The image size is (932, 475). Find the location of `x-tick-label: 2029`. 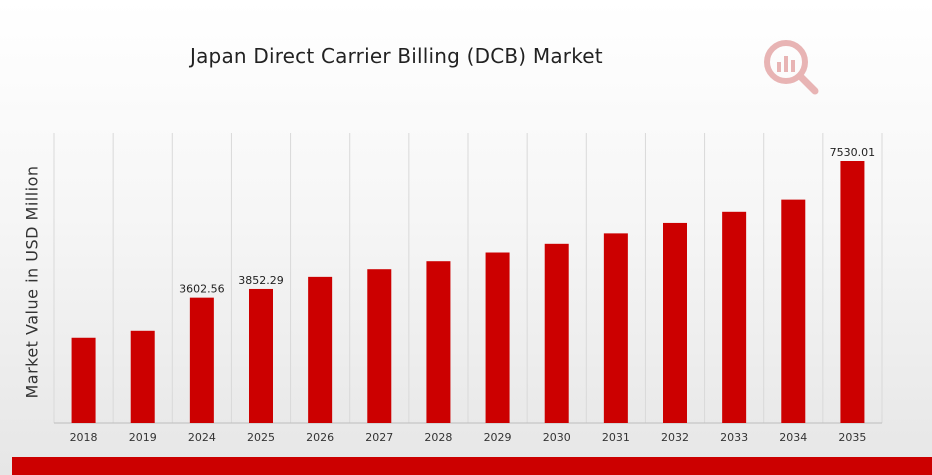

x-tick-label: 2029 is located at coordinates (498, 437).